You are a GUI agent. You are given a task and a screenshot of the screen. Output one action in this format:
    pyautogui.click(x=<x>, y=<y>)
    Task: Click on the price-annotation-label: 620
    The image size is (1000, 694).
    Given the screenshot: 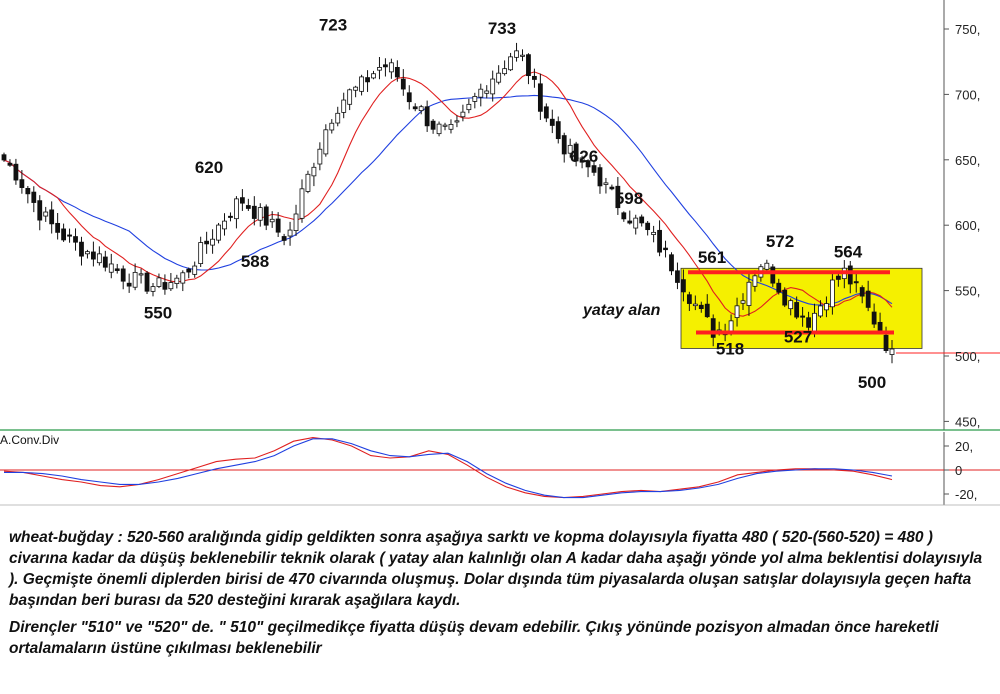 What is the action you would take?
    pyautogui.click(x=209, y=167)
    